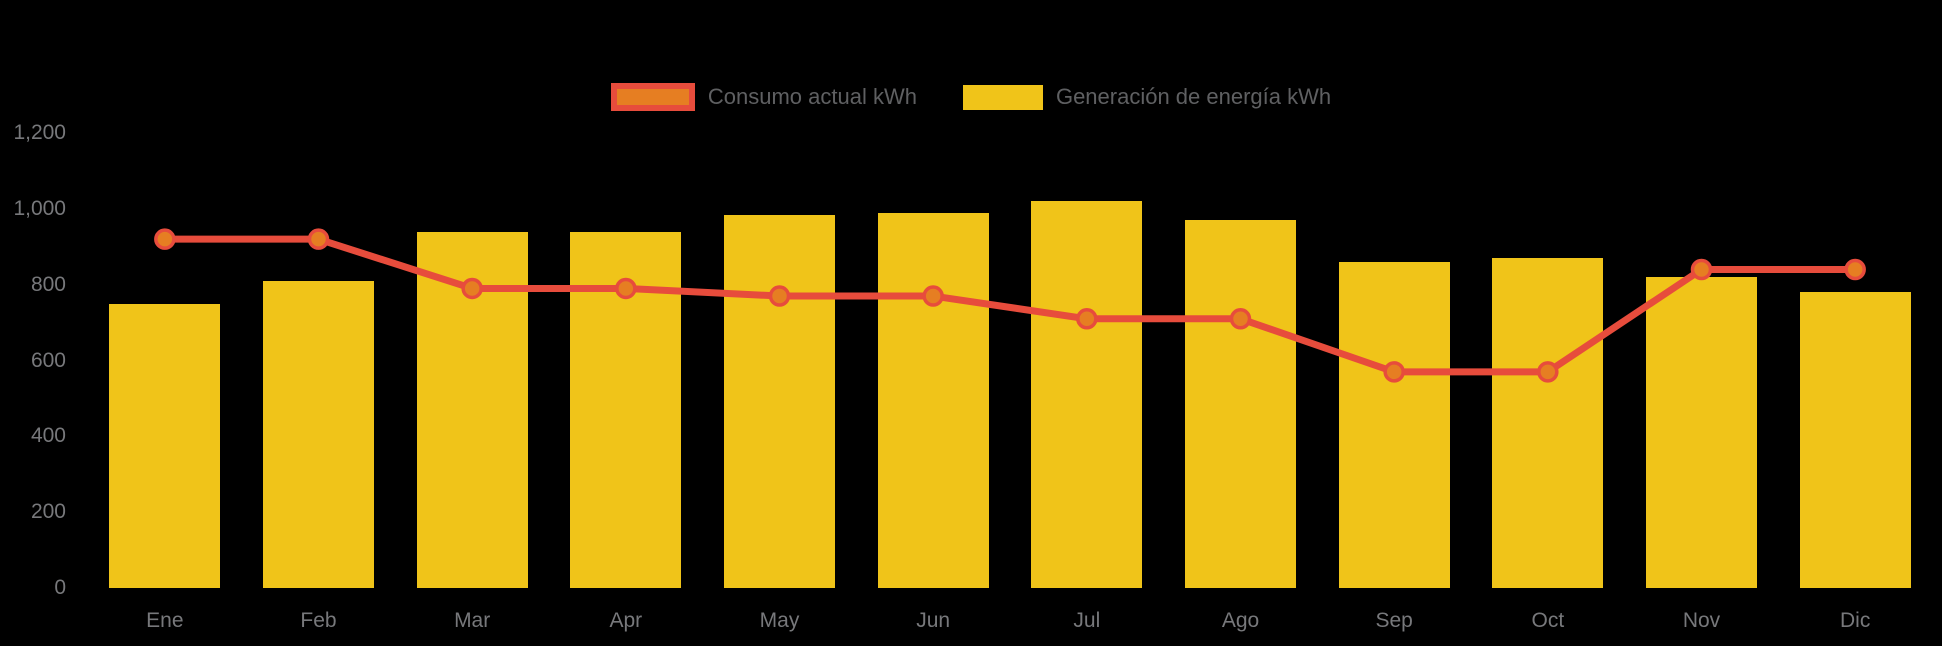 The image size is (1942, 646). What do you see at coordinates (48, 284) in the screenshot?
I see `y-tick-label: 800` at bounding box center [48, 284].